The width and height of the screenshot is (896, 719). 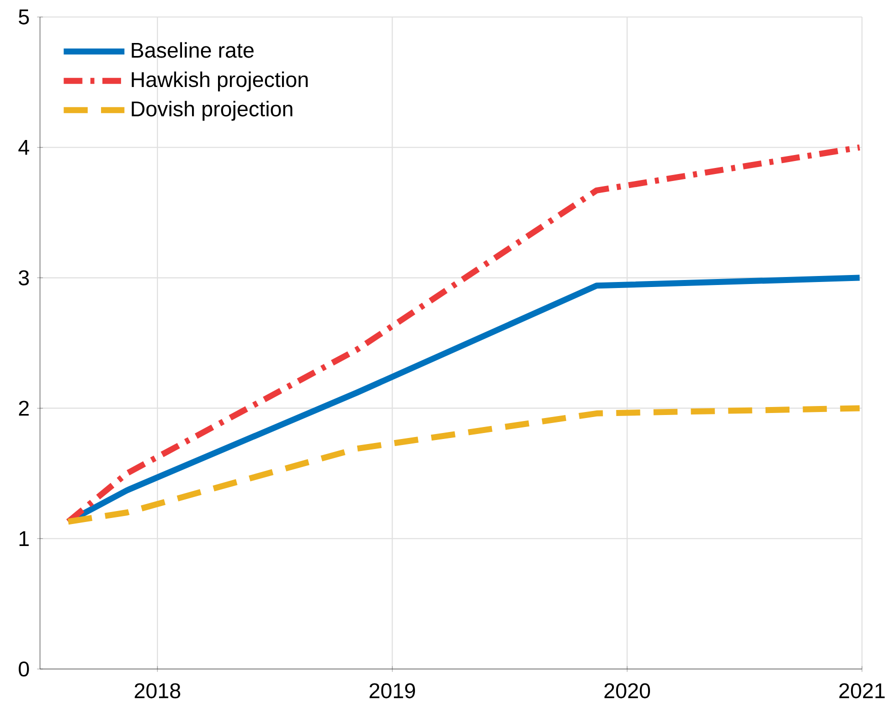 I want to click on x-tick-label: 2020, so click(x=627, y=690).